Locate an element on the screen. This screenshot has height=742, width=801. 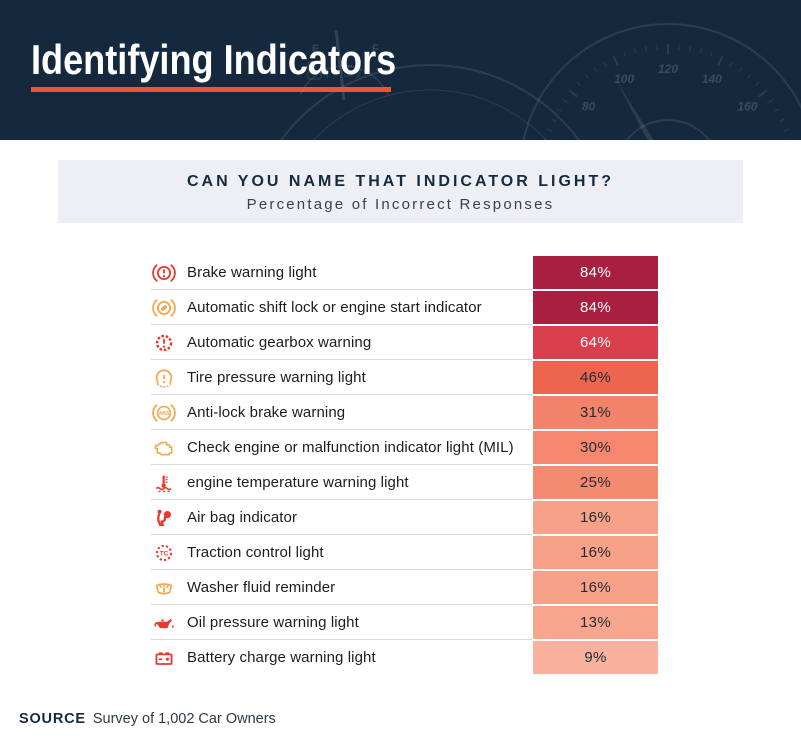
svg-text: E is located at coordinates (315, 49).